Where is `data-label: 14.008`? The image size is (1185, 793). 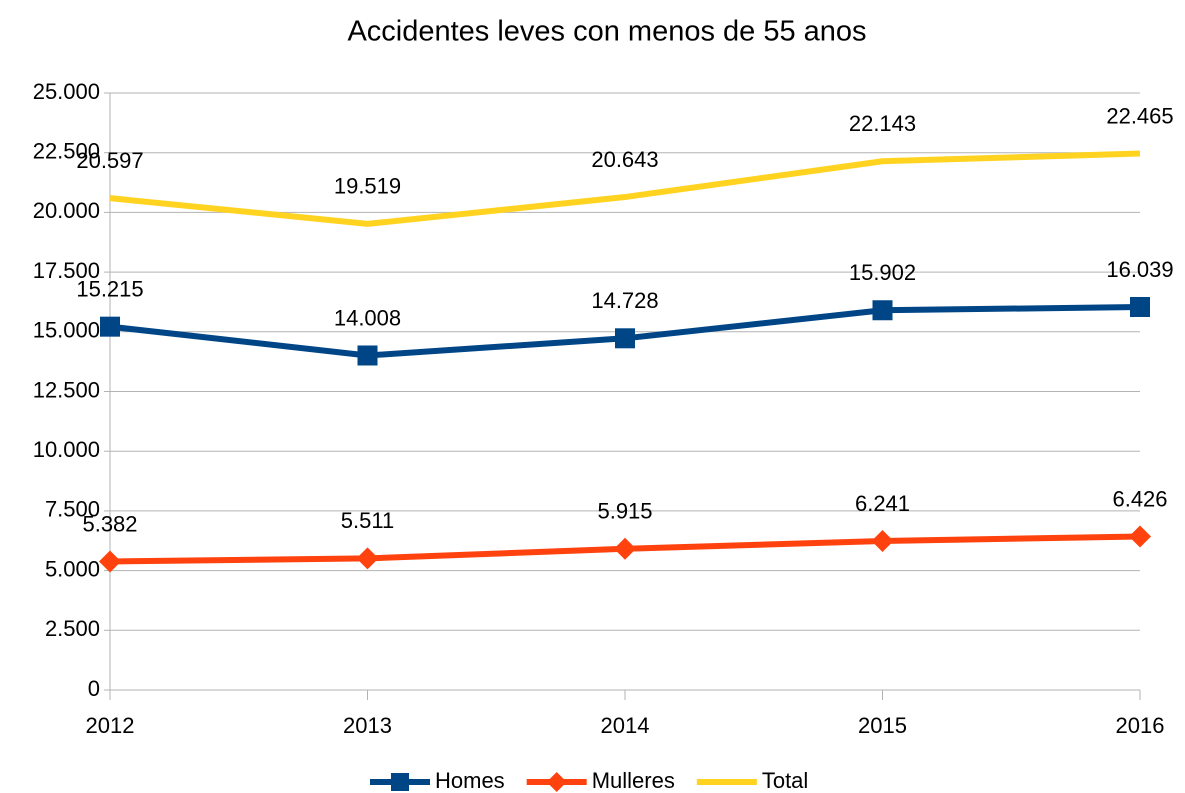 data-label: 14.008 is located at coordinates (367, 317).